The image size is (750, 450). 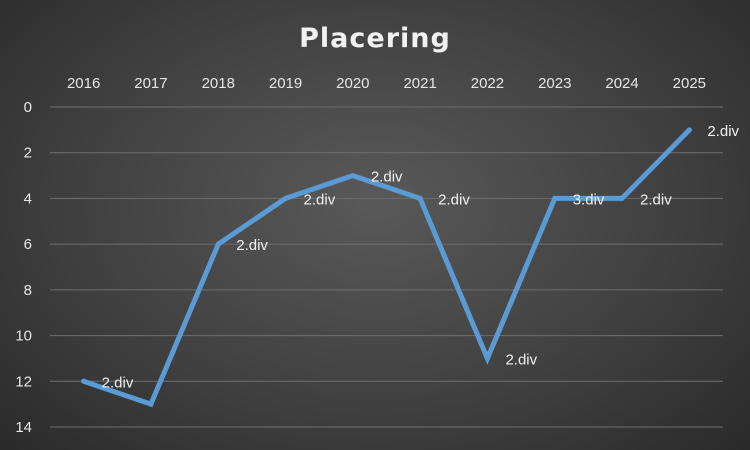 I want to click on x-tick-label: 2017, so click(x=150, y=83).